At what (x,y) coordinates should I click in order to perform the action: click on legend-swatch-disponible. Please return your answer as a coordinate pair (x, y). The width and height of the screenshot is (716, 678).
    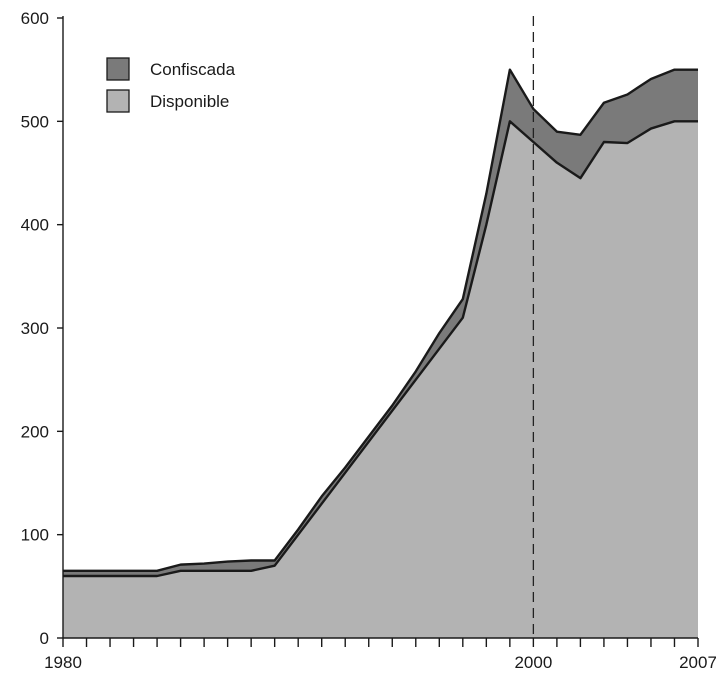
    Looking at the image, I should click on (118, 101).